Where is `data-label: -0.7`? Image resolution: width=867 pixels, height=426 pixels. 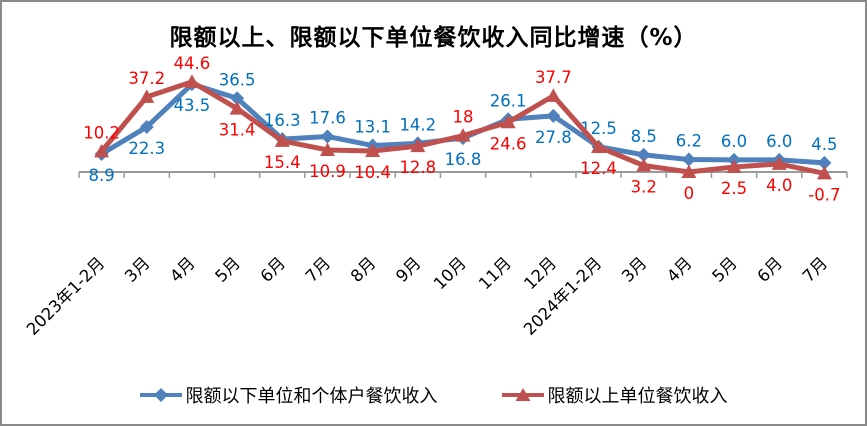
data-label: -0.7 is located at coordinates (824, 194).